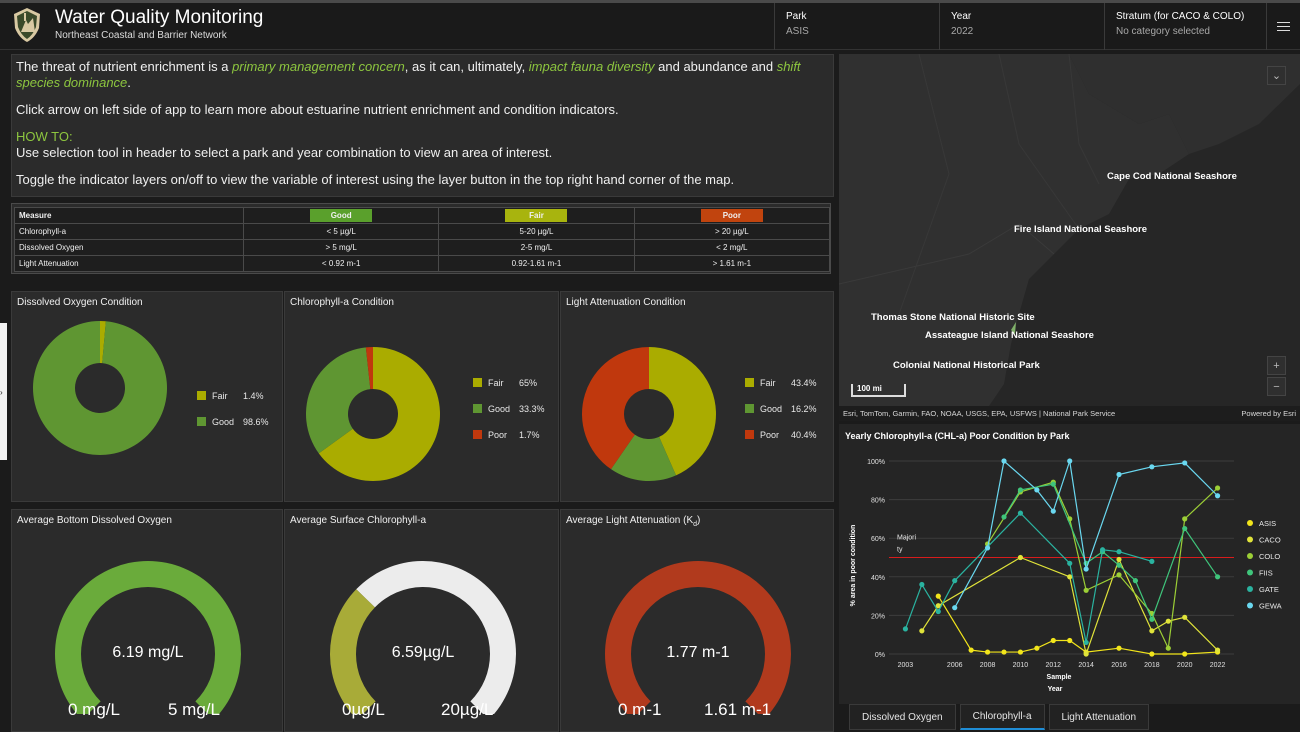 This screenshot has width=1300, height=732. I want to click on legend-label: COLO, so click(1269, 556).